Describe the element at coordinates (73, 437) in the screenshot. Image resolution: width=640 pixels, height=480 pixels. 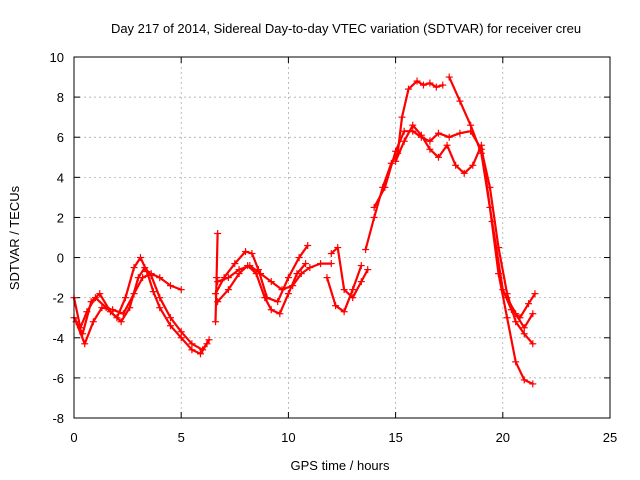
I see `x-tick-label: 0` at that location.